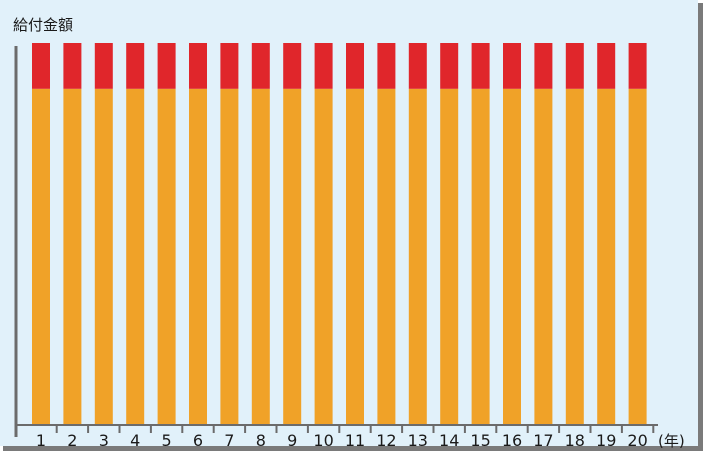  I want to click on x-tick-labels-group: 1 2 3 4 5 6 7 8 9 10 11 12 13 14 15 16 17 18 19 20, so click(342, 440).